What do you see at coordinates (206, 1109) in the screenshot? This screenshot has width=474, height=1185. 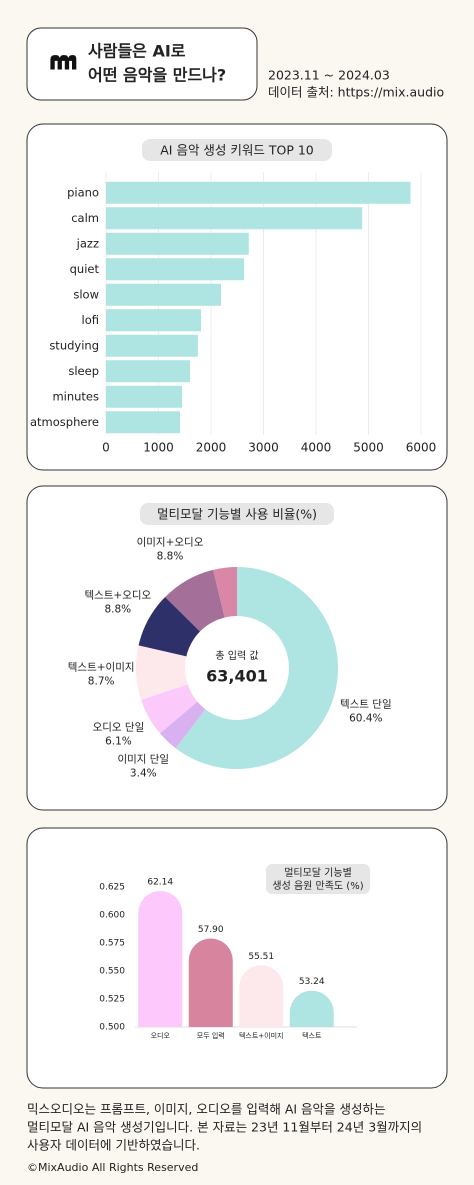 I see `description: 믹스오디오는 프롬프트, 이미지, 오디오를 입력해 AI 음악을 생성하는` at bounding box center [206, 1109].